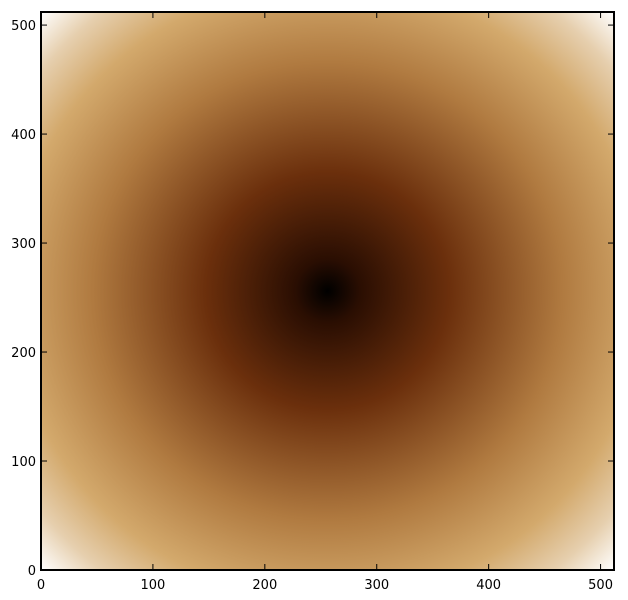 The image size is (628, 600). Describe the element at coordinates (23, 26) in the screenshot. I see `y-tick-label: 500` at that location.